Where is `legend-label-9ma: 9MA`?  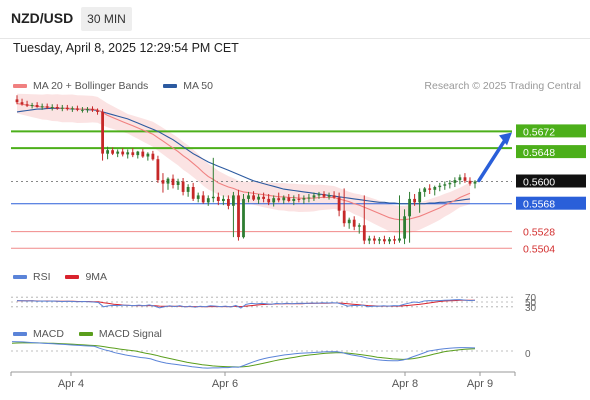 legend-label-9ma: 9MA is located at coordinates (96, 277).